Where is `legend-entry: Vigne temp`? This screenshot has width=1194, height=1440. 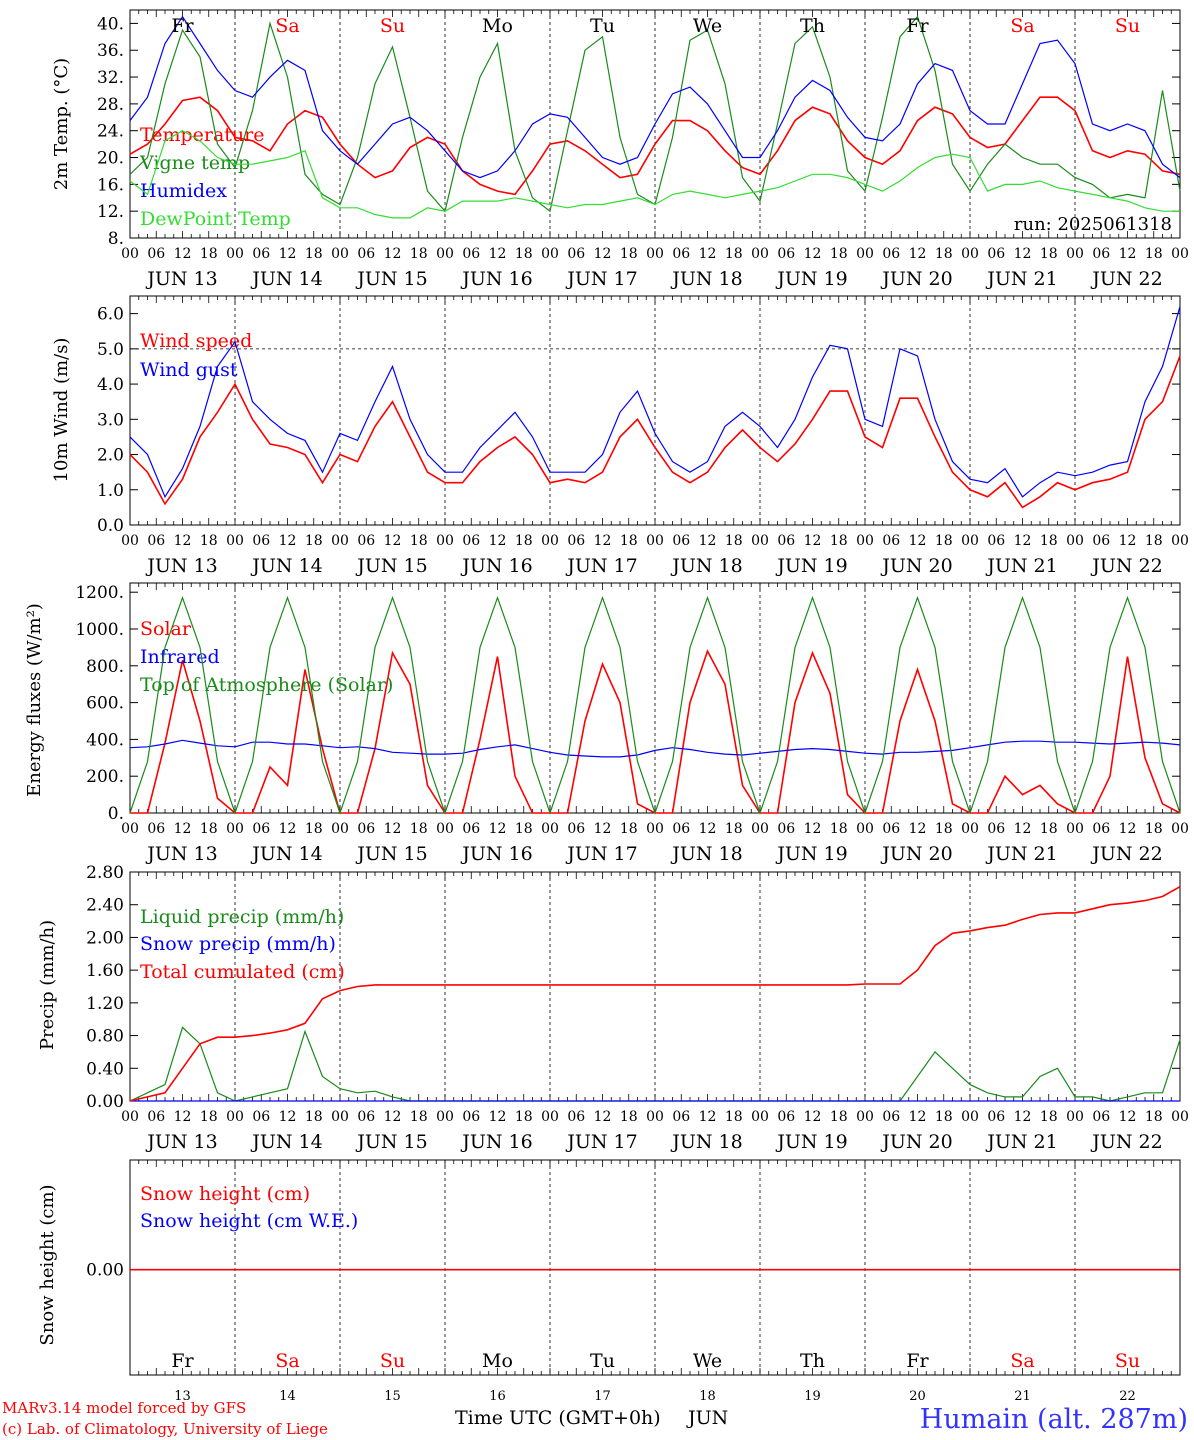 legend-entry: Vigne temp is located at coordinates (194, 163).